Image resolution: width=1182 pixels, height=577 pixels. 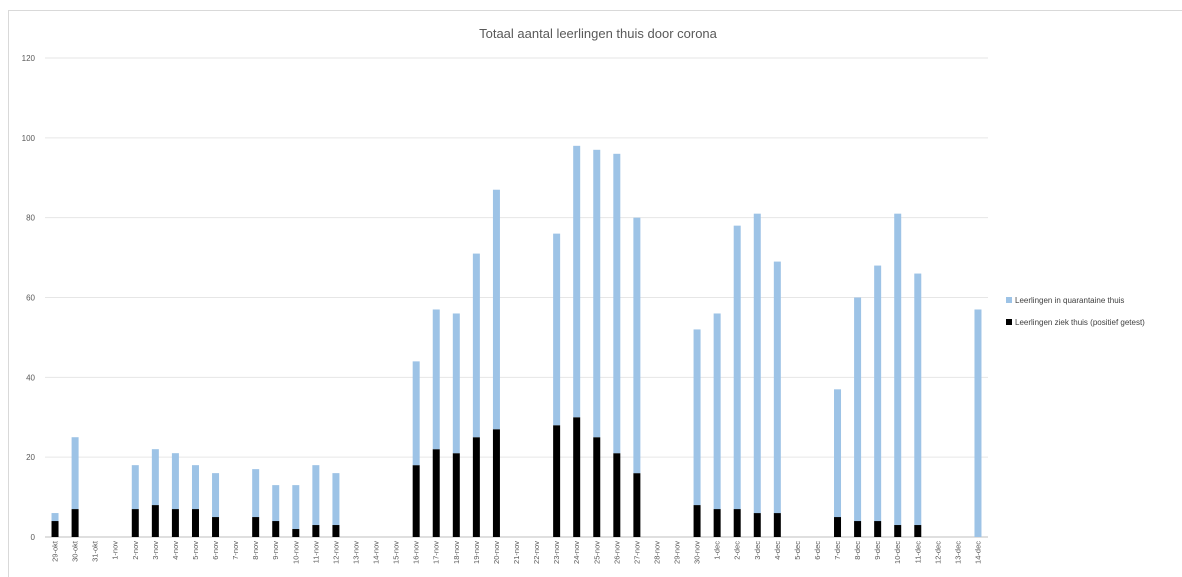 I want to click on bar-segment-0-8-dec, so click(x=858, y=529).